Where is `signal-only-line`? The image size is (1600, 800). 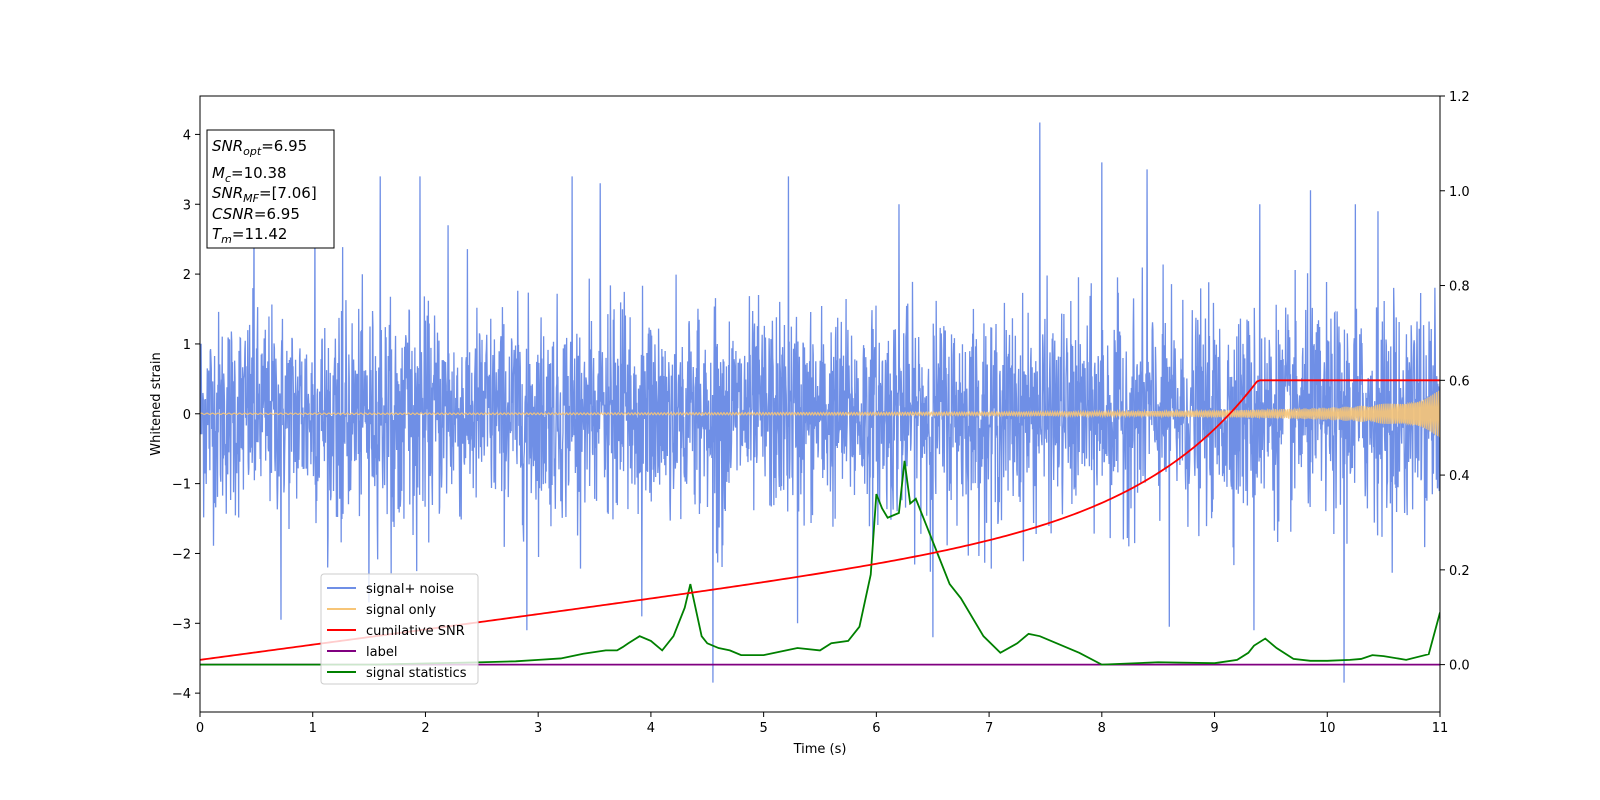
signal-only-line is located at coordinates (820, 414).